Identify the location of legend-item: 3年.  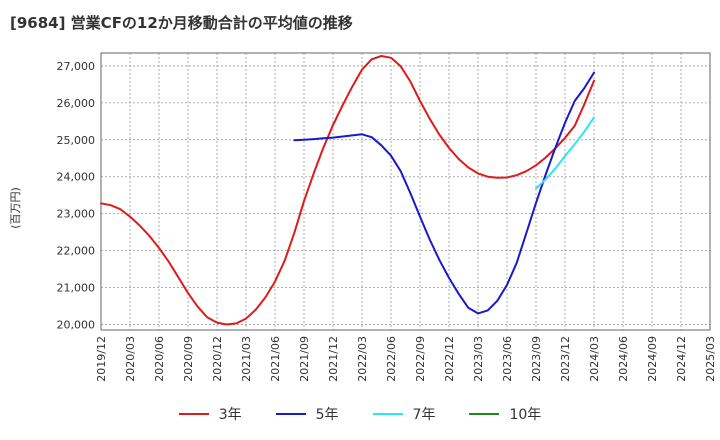
(210, 414).